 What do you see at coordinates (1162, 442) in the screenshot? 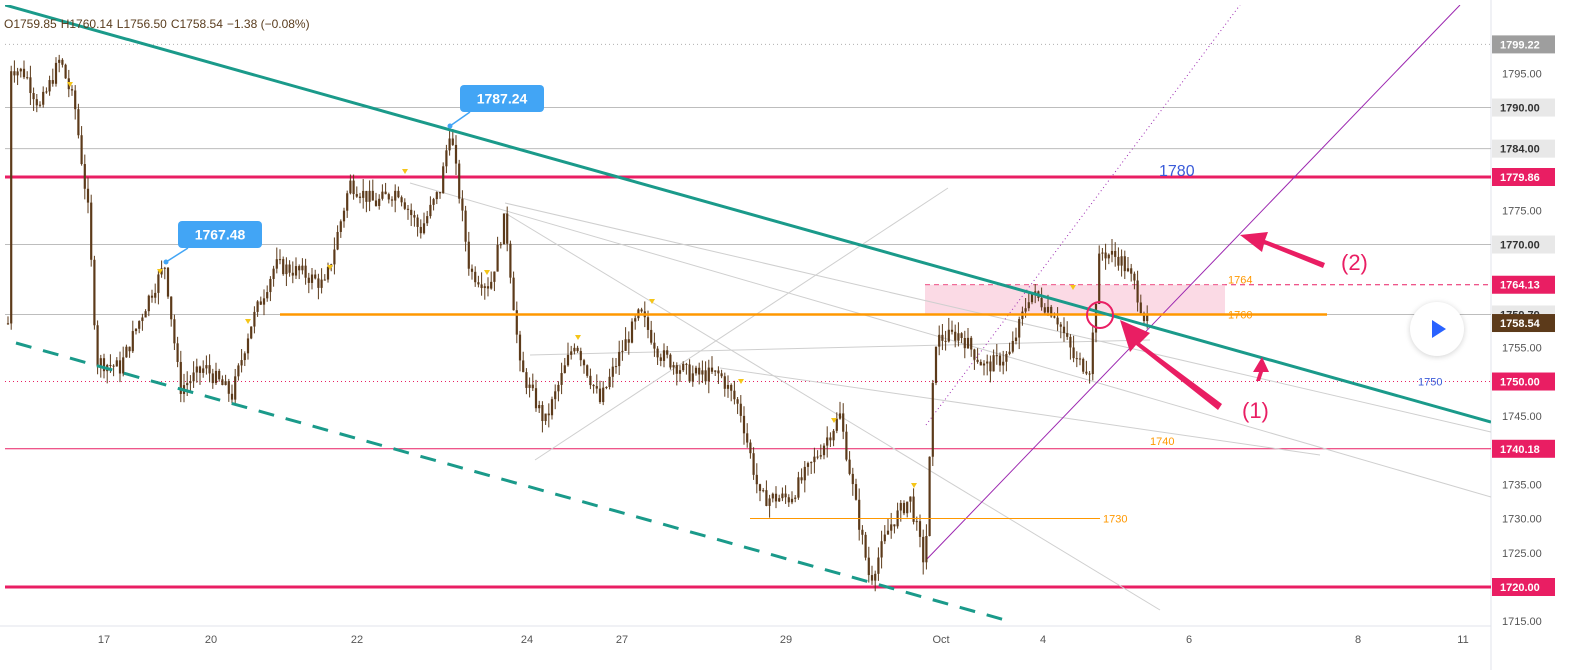
I see `level-label: 1740` at bounding box center [1162, 442].